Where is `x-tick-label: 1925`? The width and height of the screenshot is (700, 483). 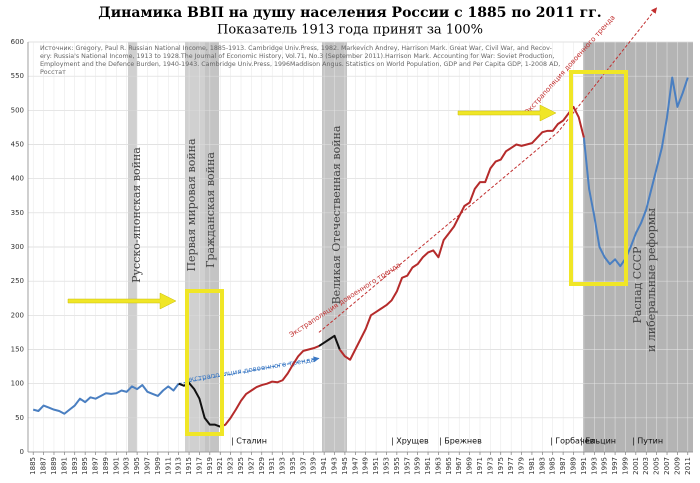 x-tick-label: 1925 is located at coordinates (241, 466).